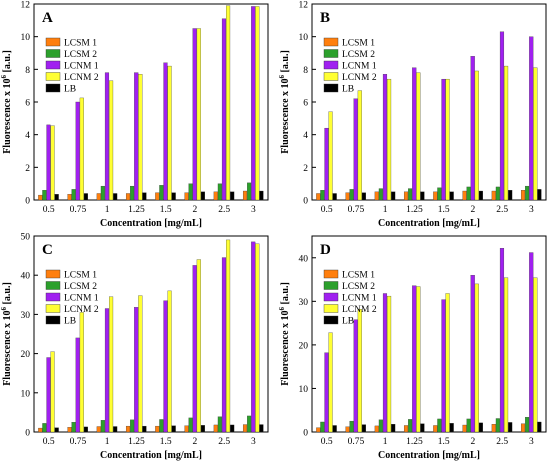  What do you see at coordinates (502, 210) in the screenshot?
I see `x-tick-label-b-6: 2.5` at bounding box center [502, 210].